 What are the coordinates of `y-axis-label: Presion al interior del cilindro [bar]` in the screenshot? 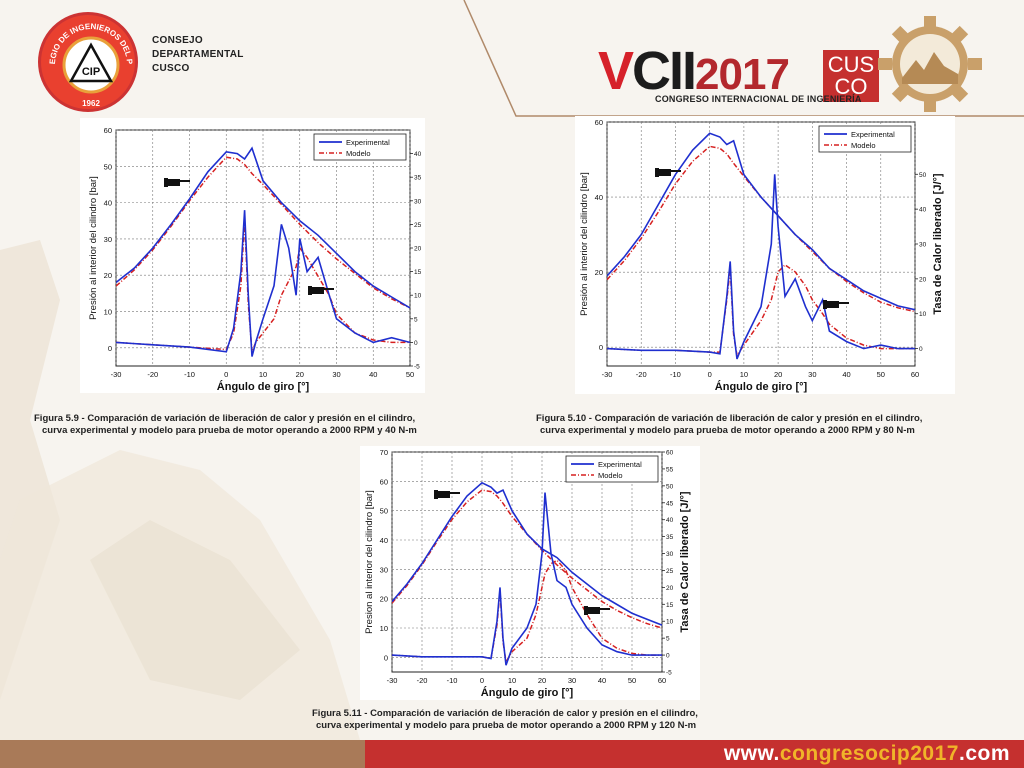 It's located at (369, 562).